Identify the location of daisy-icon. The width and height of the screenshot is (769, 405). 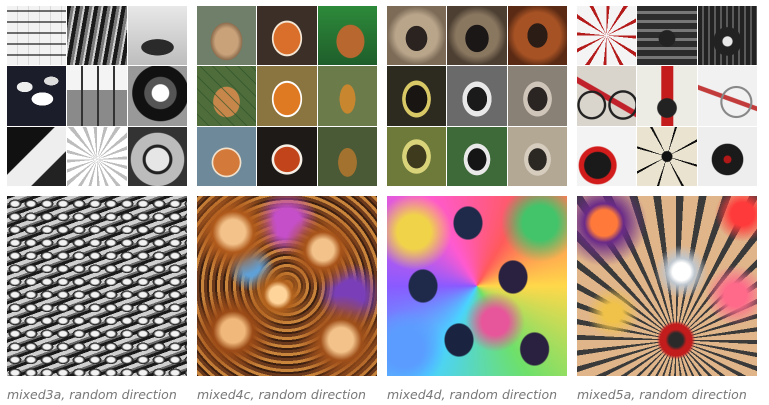
(97, 156).